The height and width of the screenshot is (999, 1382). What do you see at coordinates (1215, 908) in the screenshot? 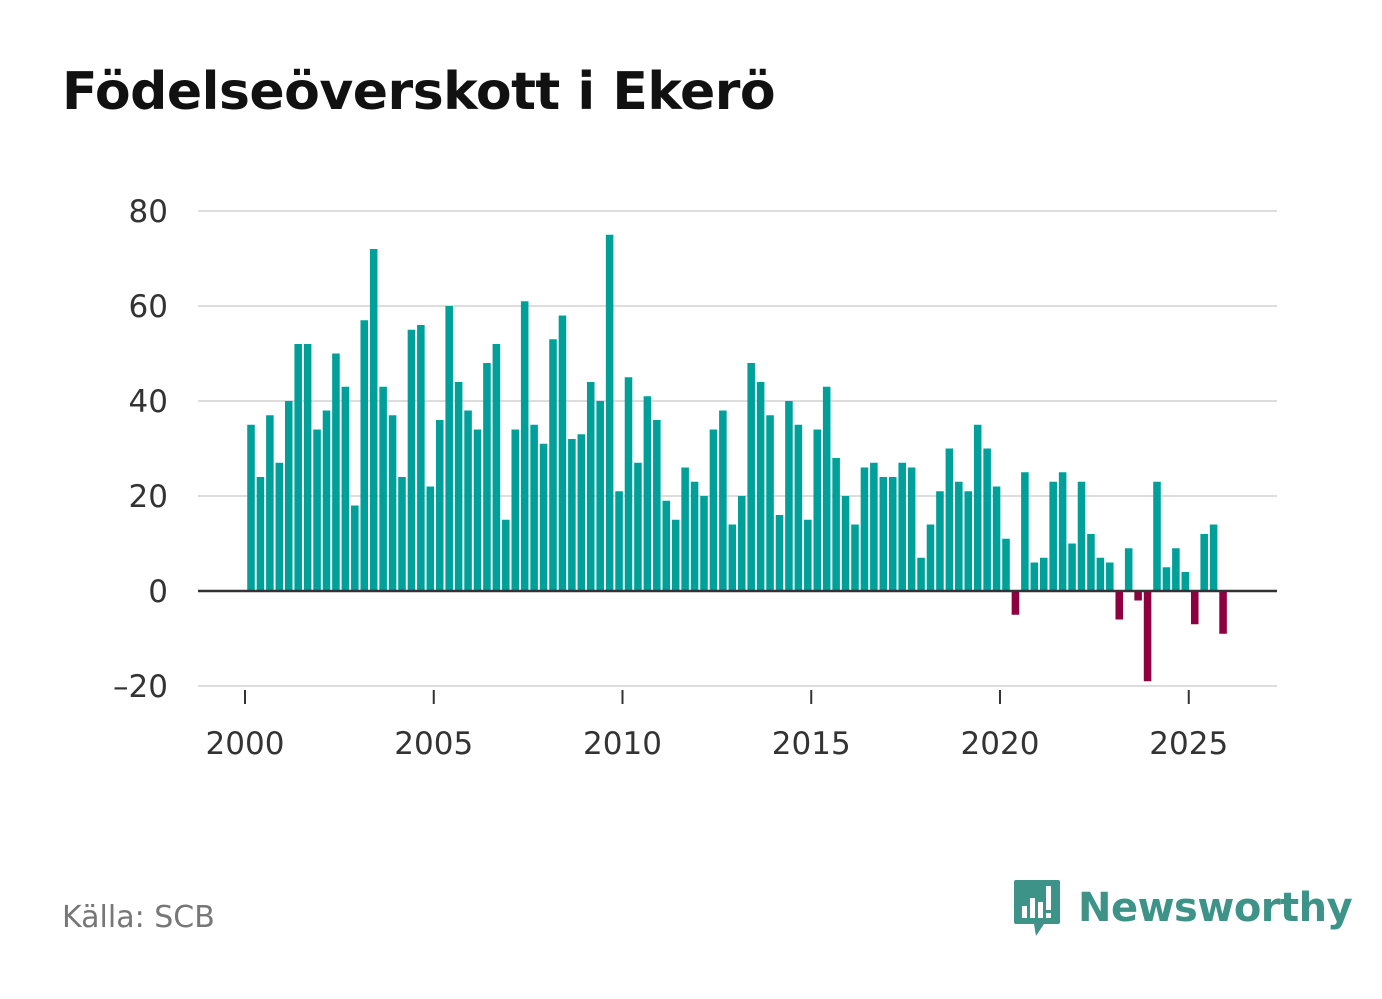
I see `brand-name: Newsworthy` at bounding box center [1215, 908].